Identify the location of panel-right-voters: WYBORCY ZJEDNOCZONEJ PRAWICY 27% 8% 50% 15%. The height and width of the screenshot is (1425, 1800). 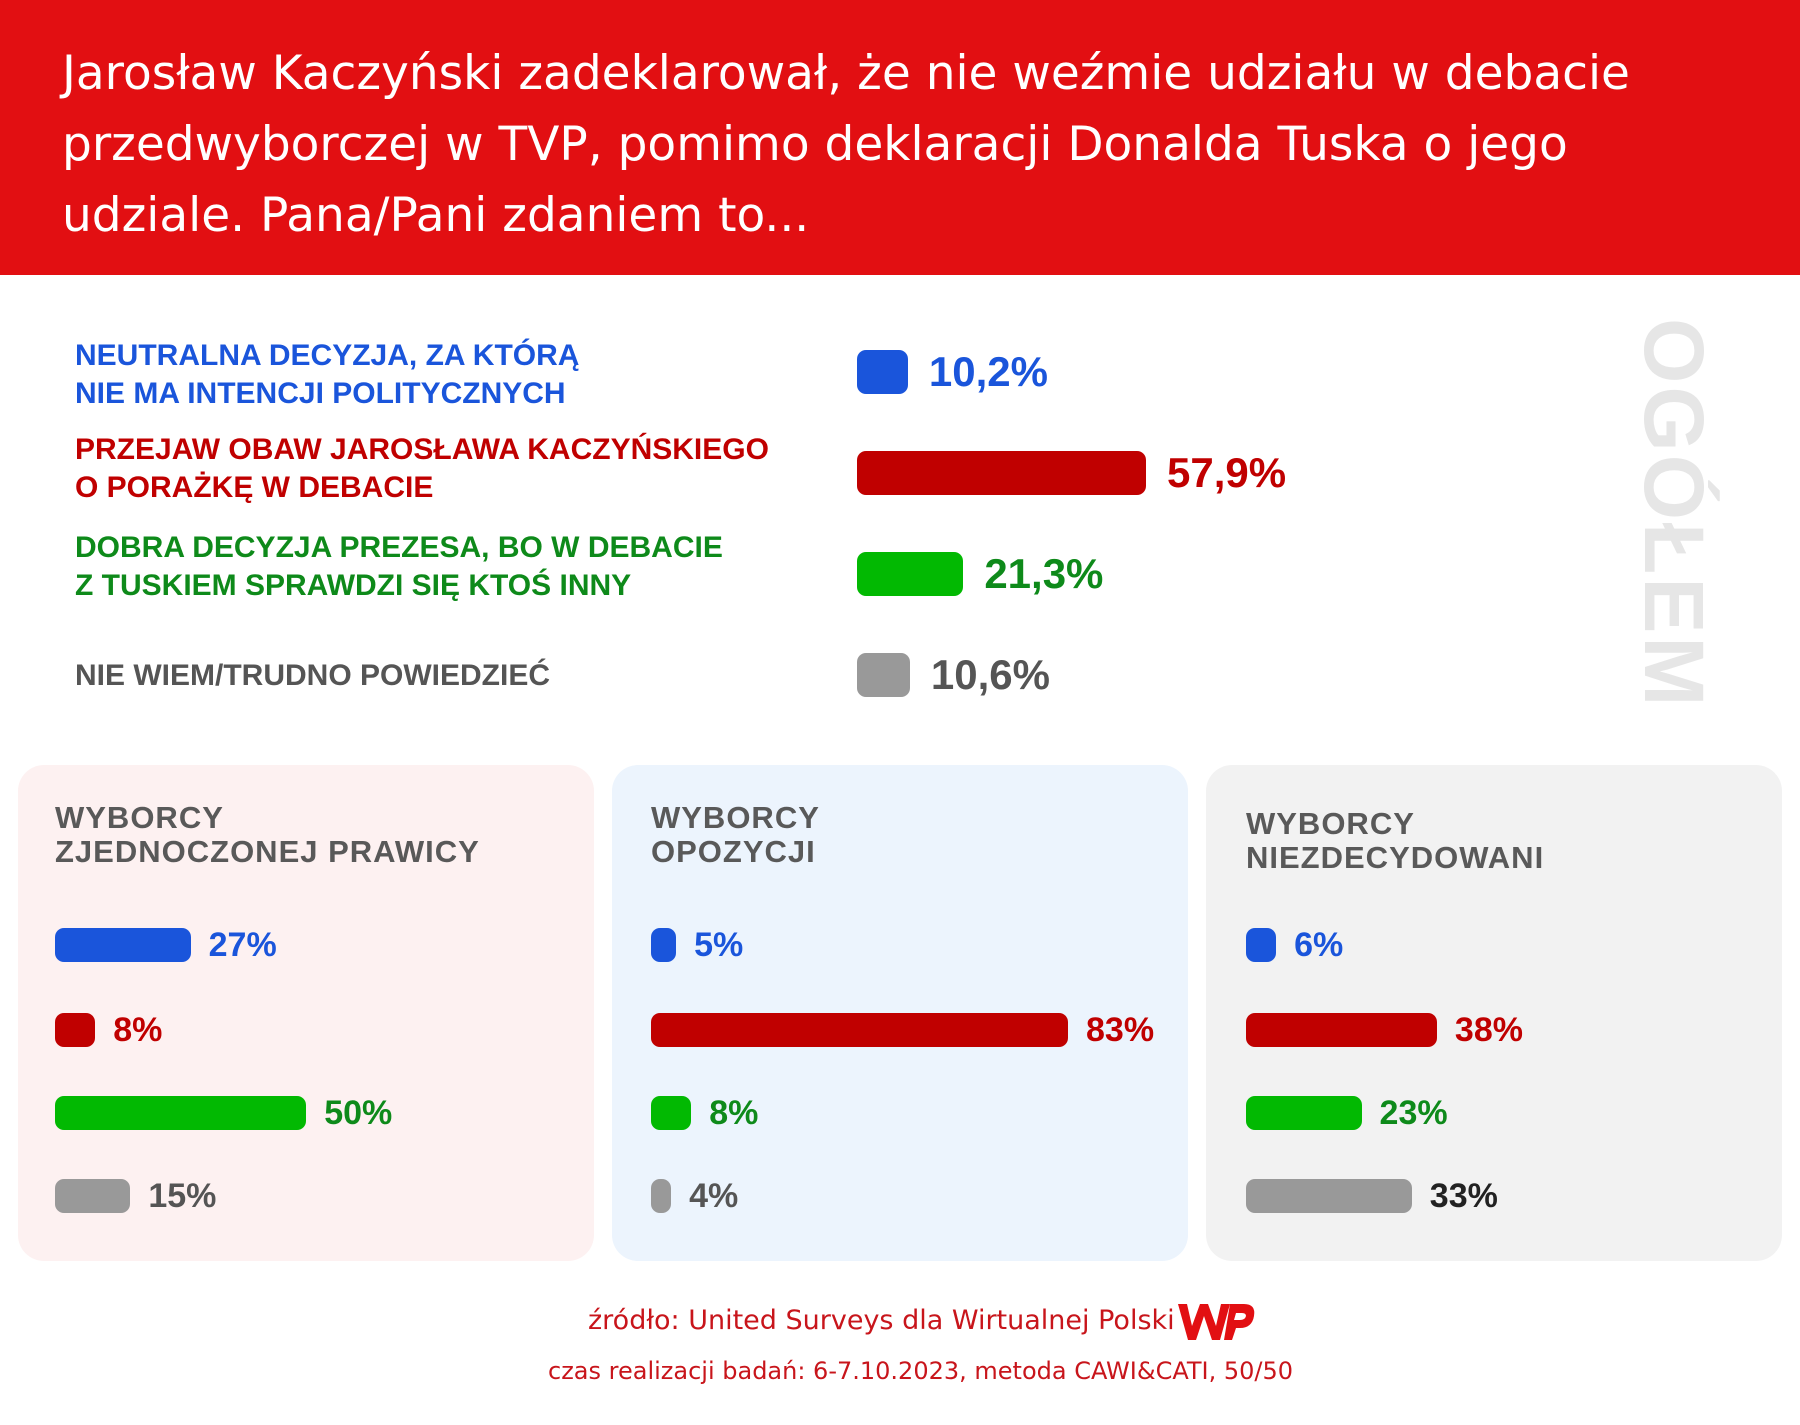
(306, 1013).